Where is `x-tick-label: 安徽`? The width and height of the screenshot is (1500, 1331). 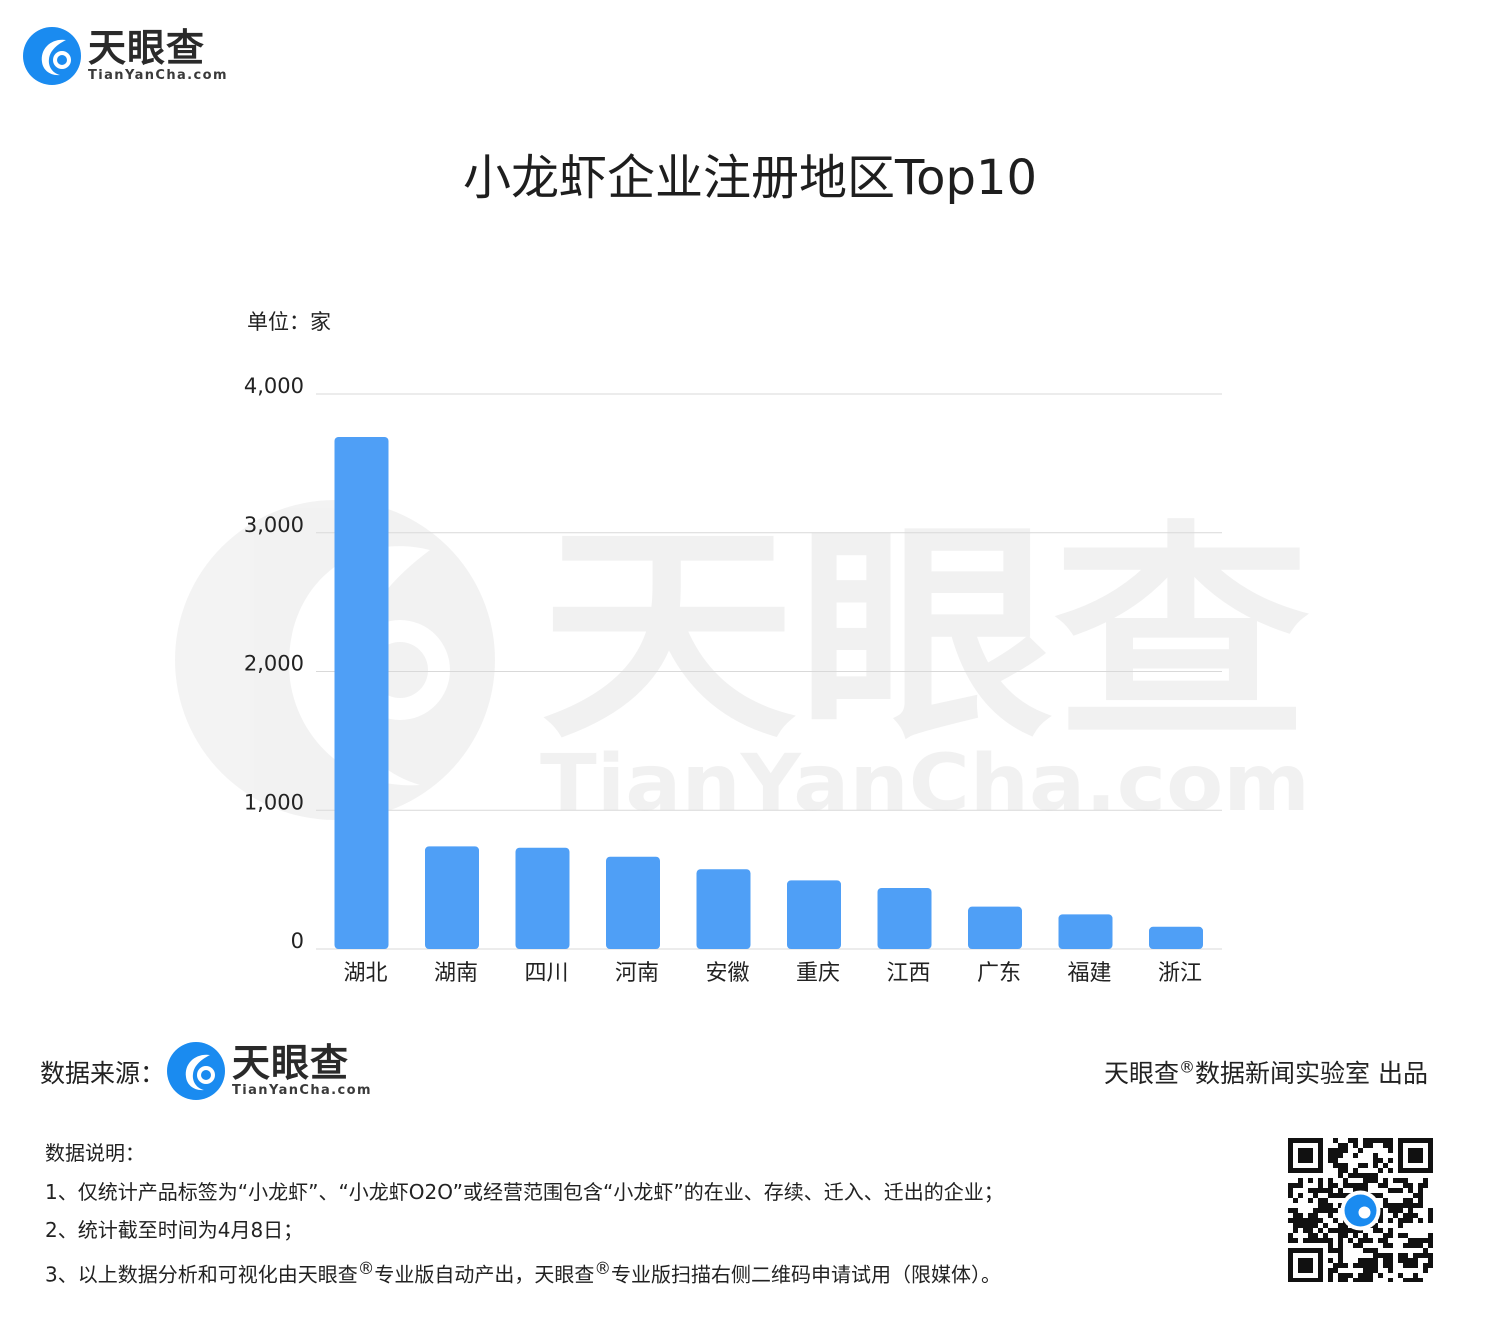 x-tick-label: 安徽 is located at coordinates (727, 973).